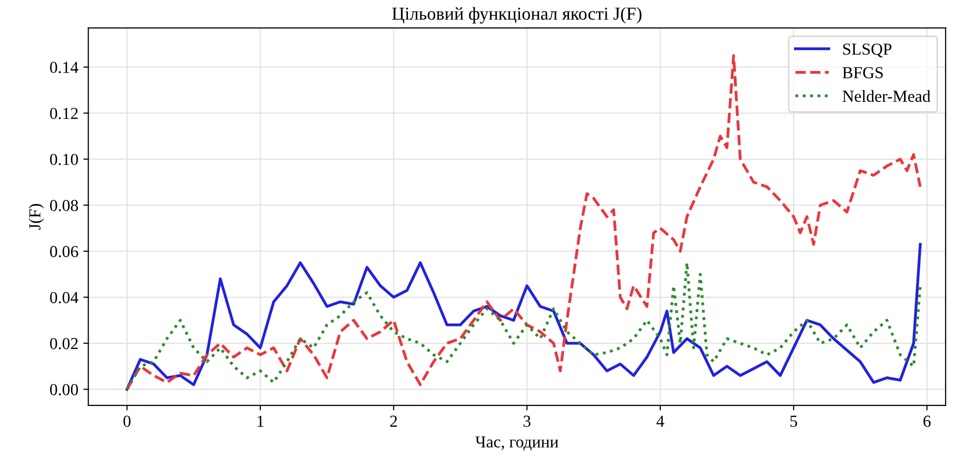  Describe the element at coordinates (527, 421) in the screenshot. I see `x-tick-label: 3` at that location.